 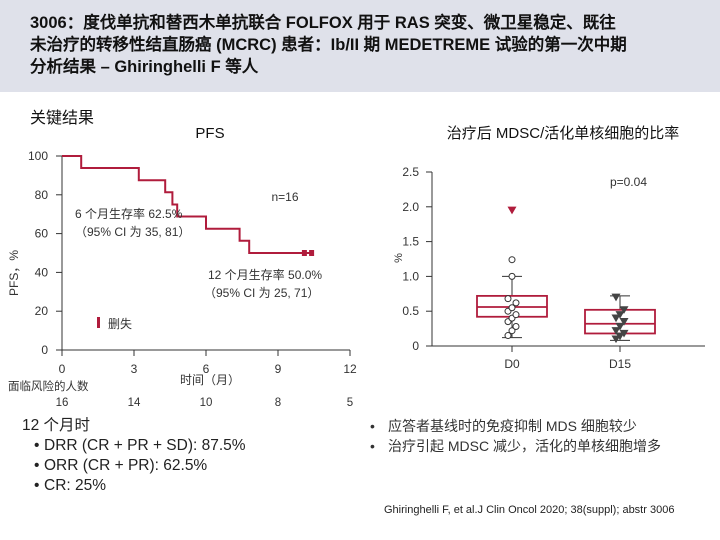 I want to click on box-y-tick-label: 0.5, so click(x=410, y=311).